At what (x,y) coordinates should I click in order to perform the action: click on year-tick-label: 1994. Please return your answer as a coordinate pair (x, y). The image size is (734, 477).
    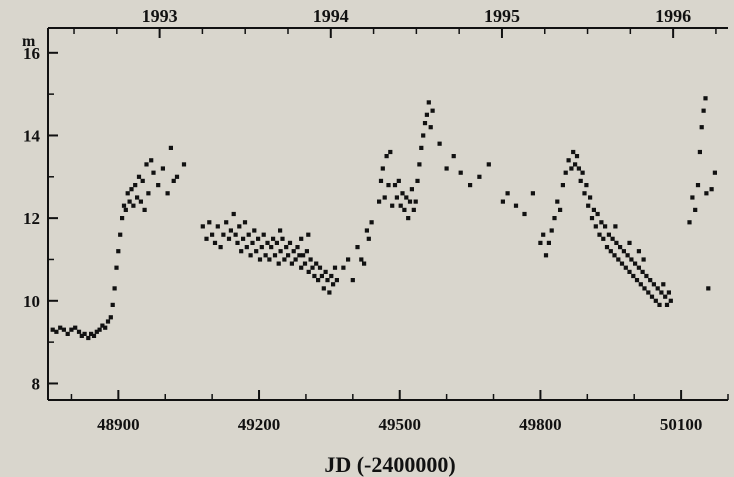
    Looking at the image, I should click on (331, 16).